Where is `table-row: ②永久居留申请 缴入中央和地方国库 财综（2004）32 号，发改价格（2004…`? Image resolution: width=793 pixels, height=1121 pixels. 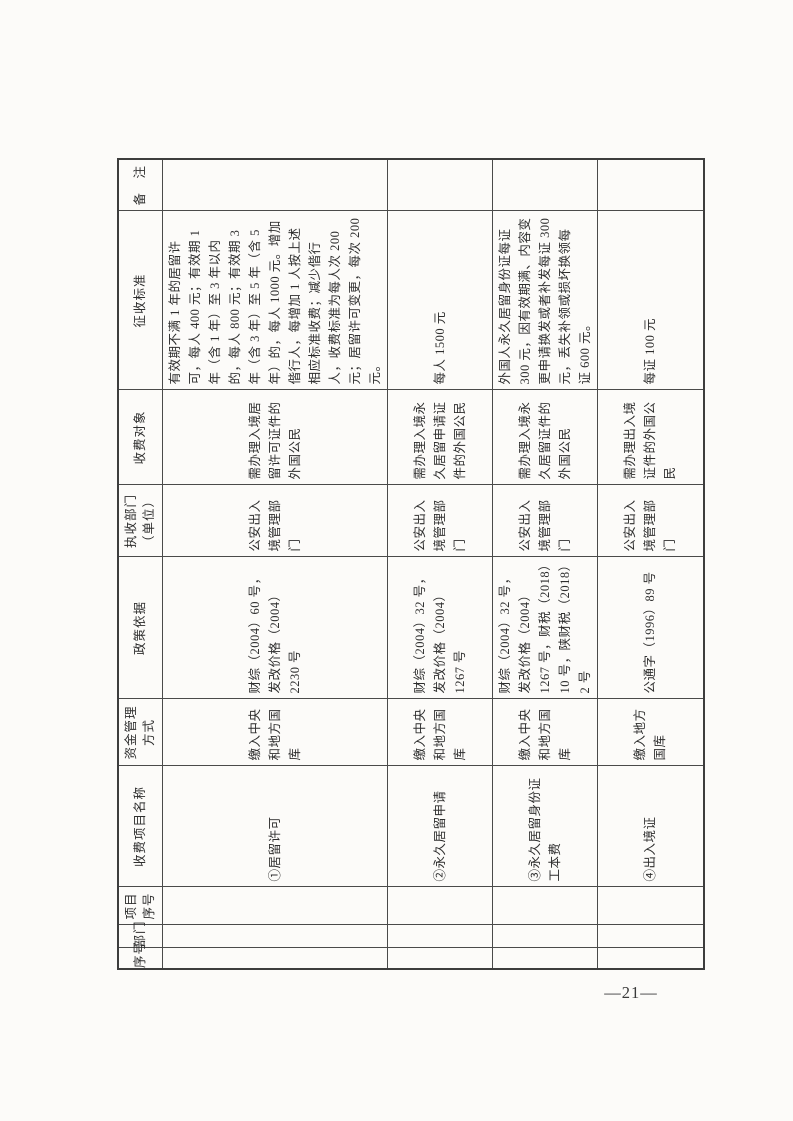 table-row: ②永久居留申请 缴入中央和地方国库 财综（2004）32 号，发改价格（2004… is located at coordinates (439, 564).